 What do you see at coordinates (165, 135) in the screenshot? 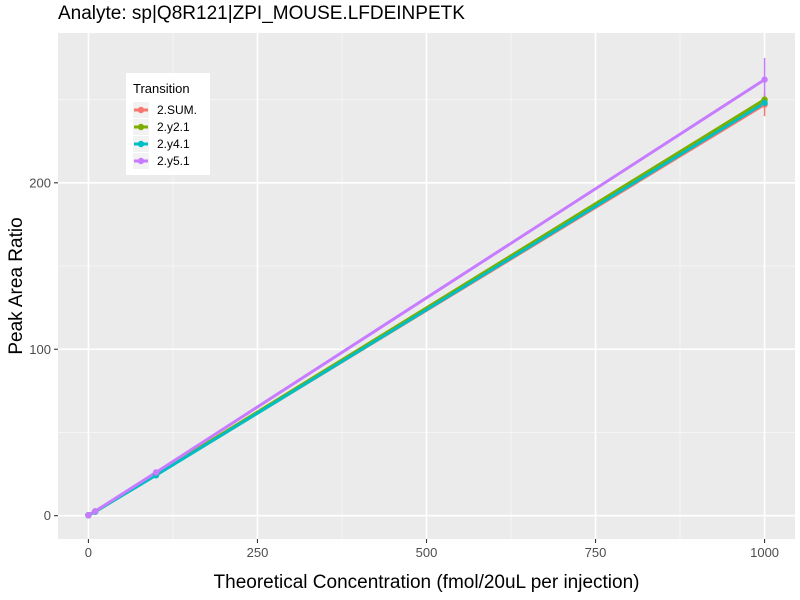
I see `legend-items: 2.SUM. 2.y2.1 2.y4.1 2.y5.1` at bounding box center [165, 135].